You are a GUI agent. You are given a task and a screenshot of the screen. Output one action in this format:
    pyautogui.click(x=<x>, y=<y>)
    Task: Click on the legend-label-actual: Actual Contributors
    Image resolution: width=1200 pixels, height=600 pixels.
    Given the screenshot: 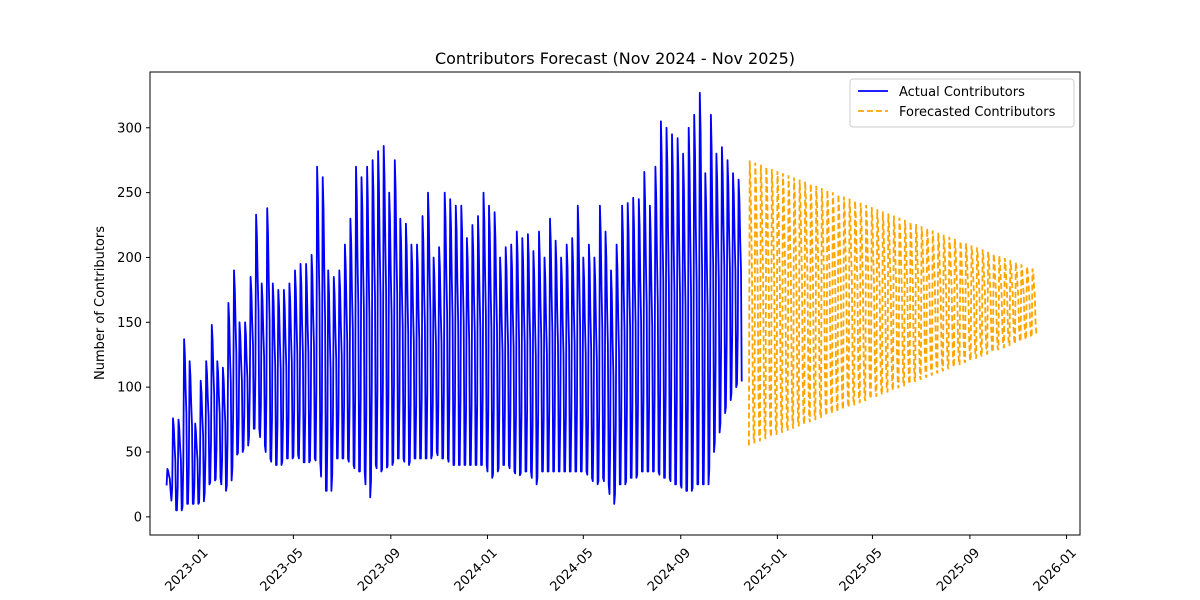 What is the action you would take?
    pyautogui.click(x=962, y=92)
    